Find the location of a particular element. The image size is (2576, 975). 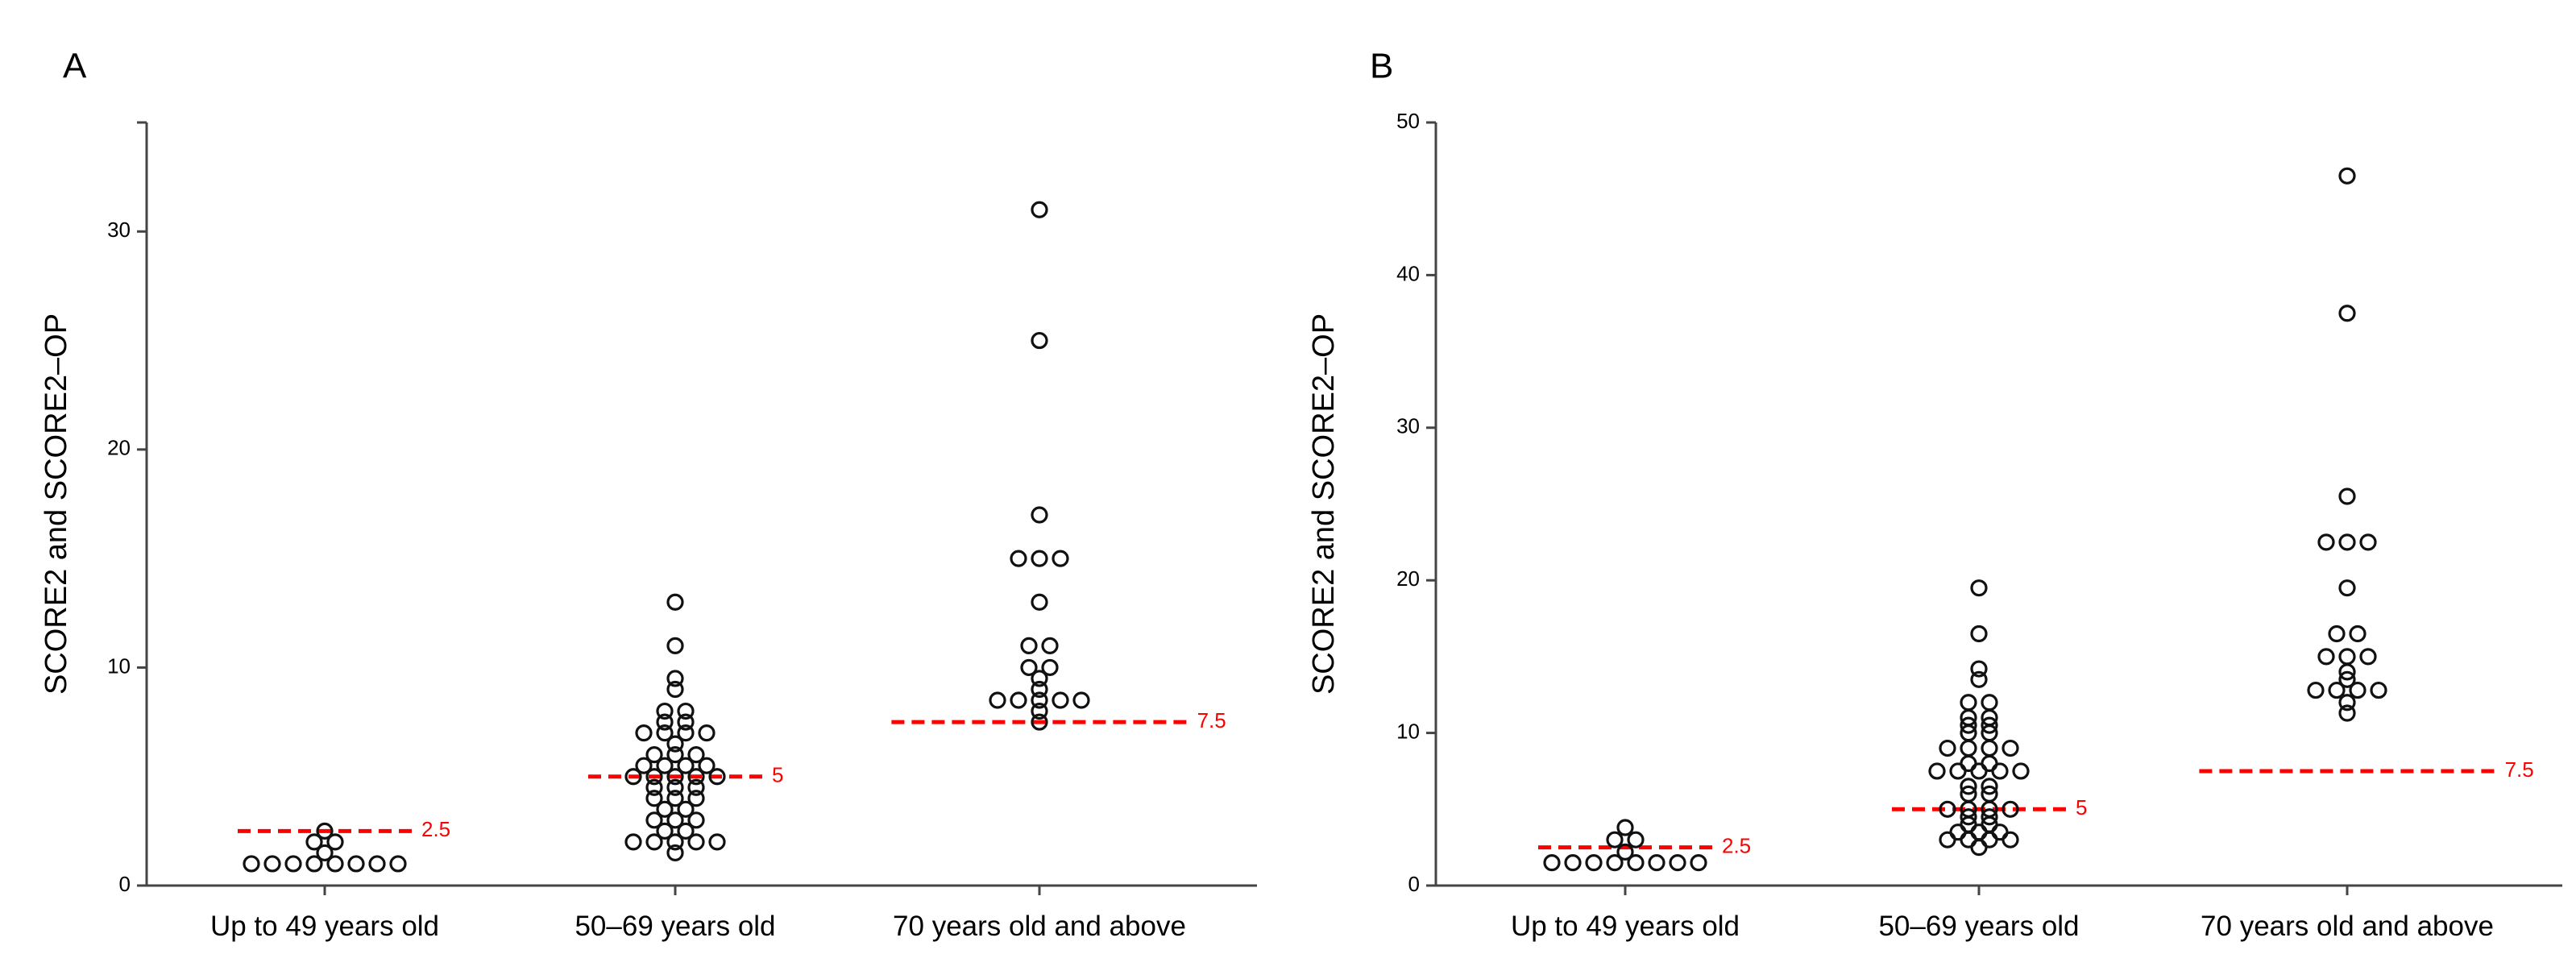

x-tick-label: 70 years old and above is located at coordinates (2347, 926).